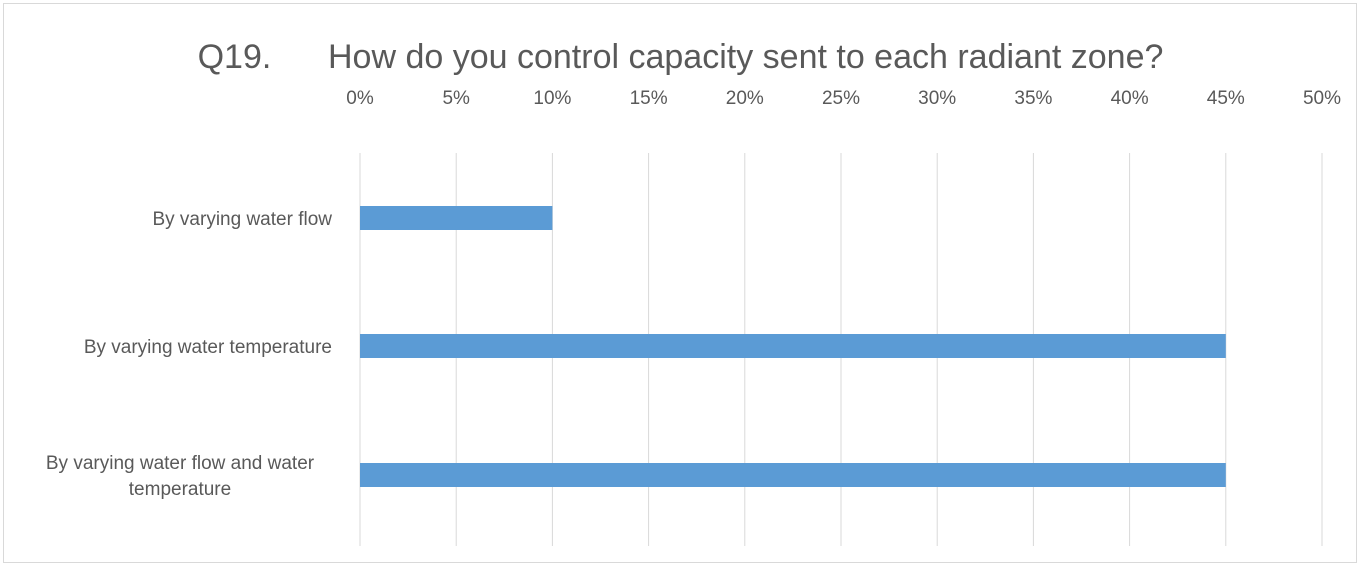 The image size is (1361, 563). I want to click on category-label: By varying water temperature, so click(208, 347).